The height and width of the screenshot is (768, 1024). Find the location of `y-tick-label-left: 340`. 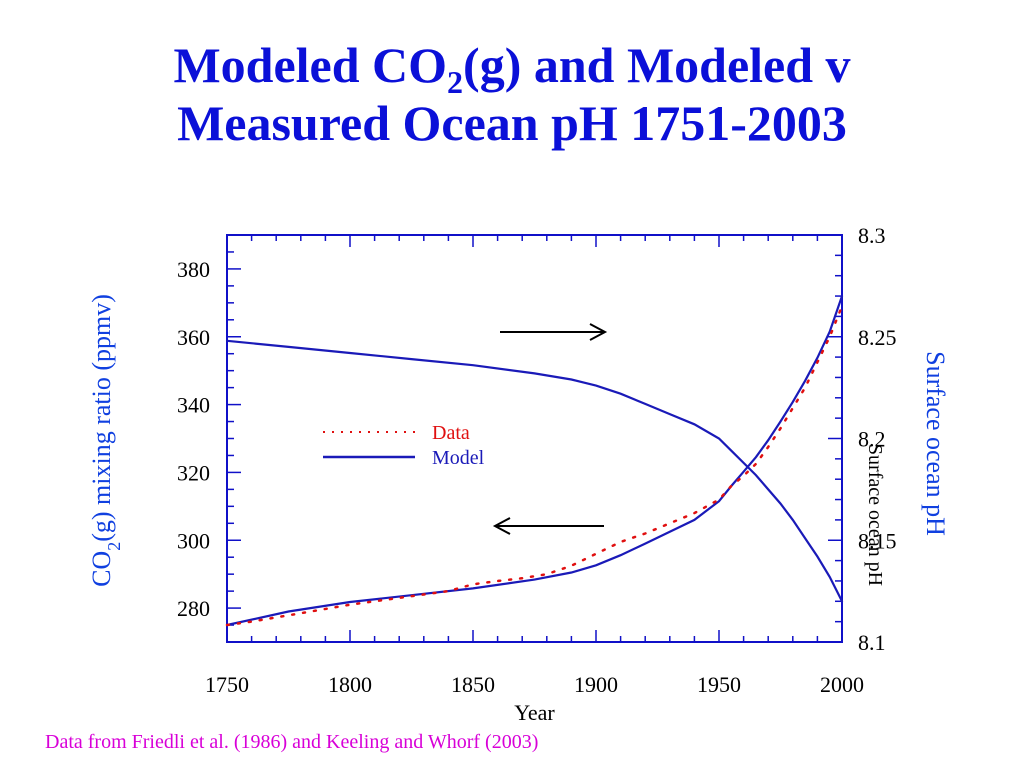

y-tick-label-left: 340 is located at coordinates (193, 405).